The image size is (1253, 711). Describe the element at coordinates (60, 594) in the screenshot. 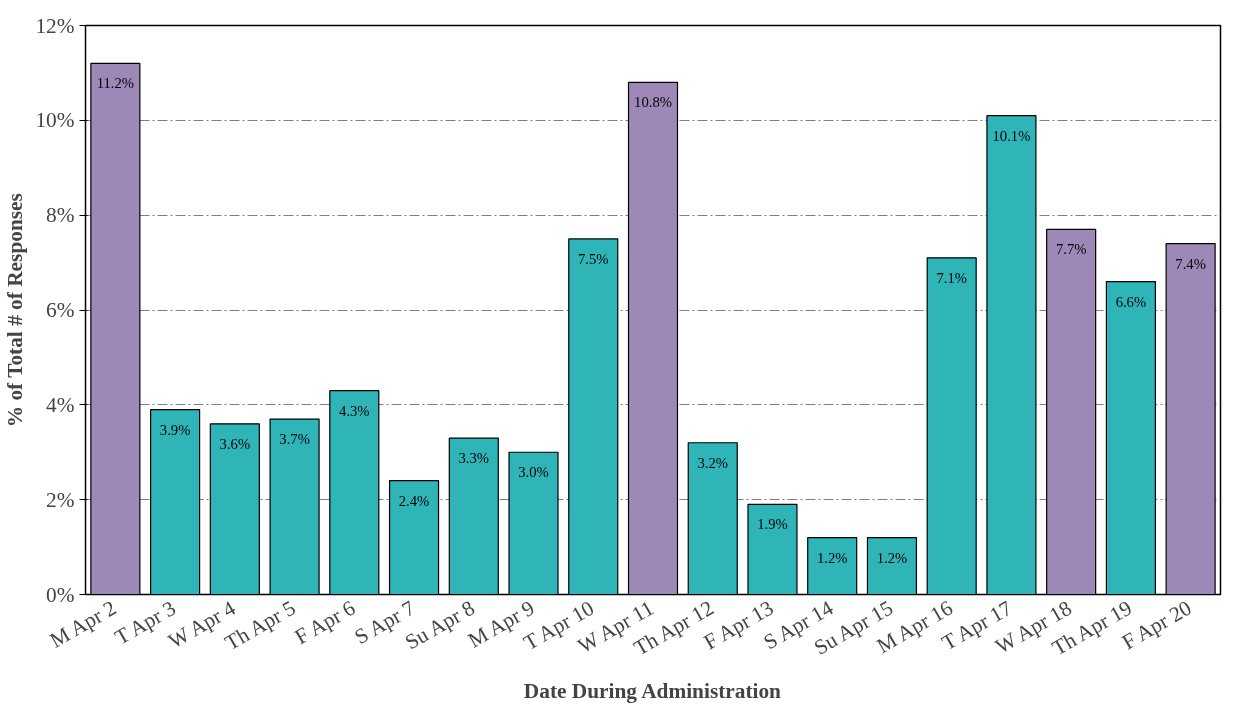

I see `y-tick-label: 0%` at that location.